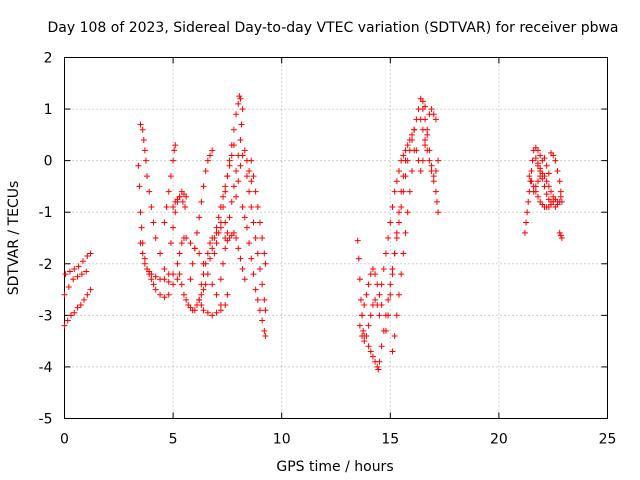 The height and width of the screenshot is (480, 640). I want to click on y-tick-label: -1, so click(46, 213).